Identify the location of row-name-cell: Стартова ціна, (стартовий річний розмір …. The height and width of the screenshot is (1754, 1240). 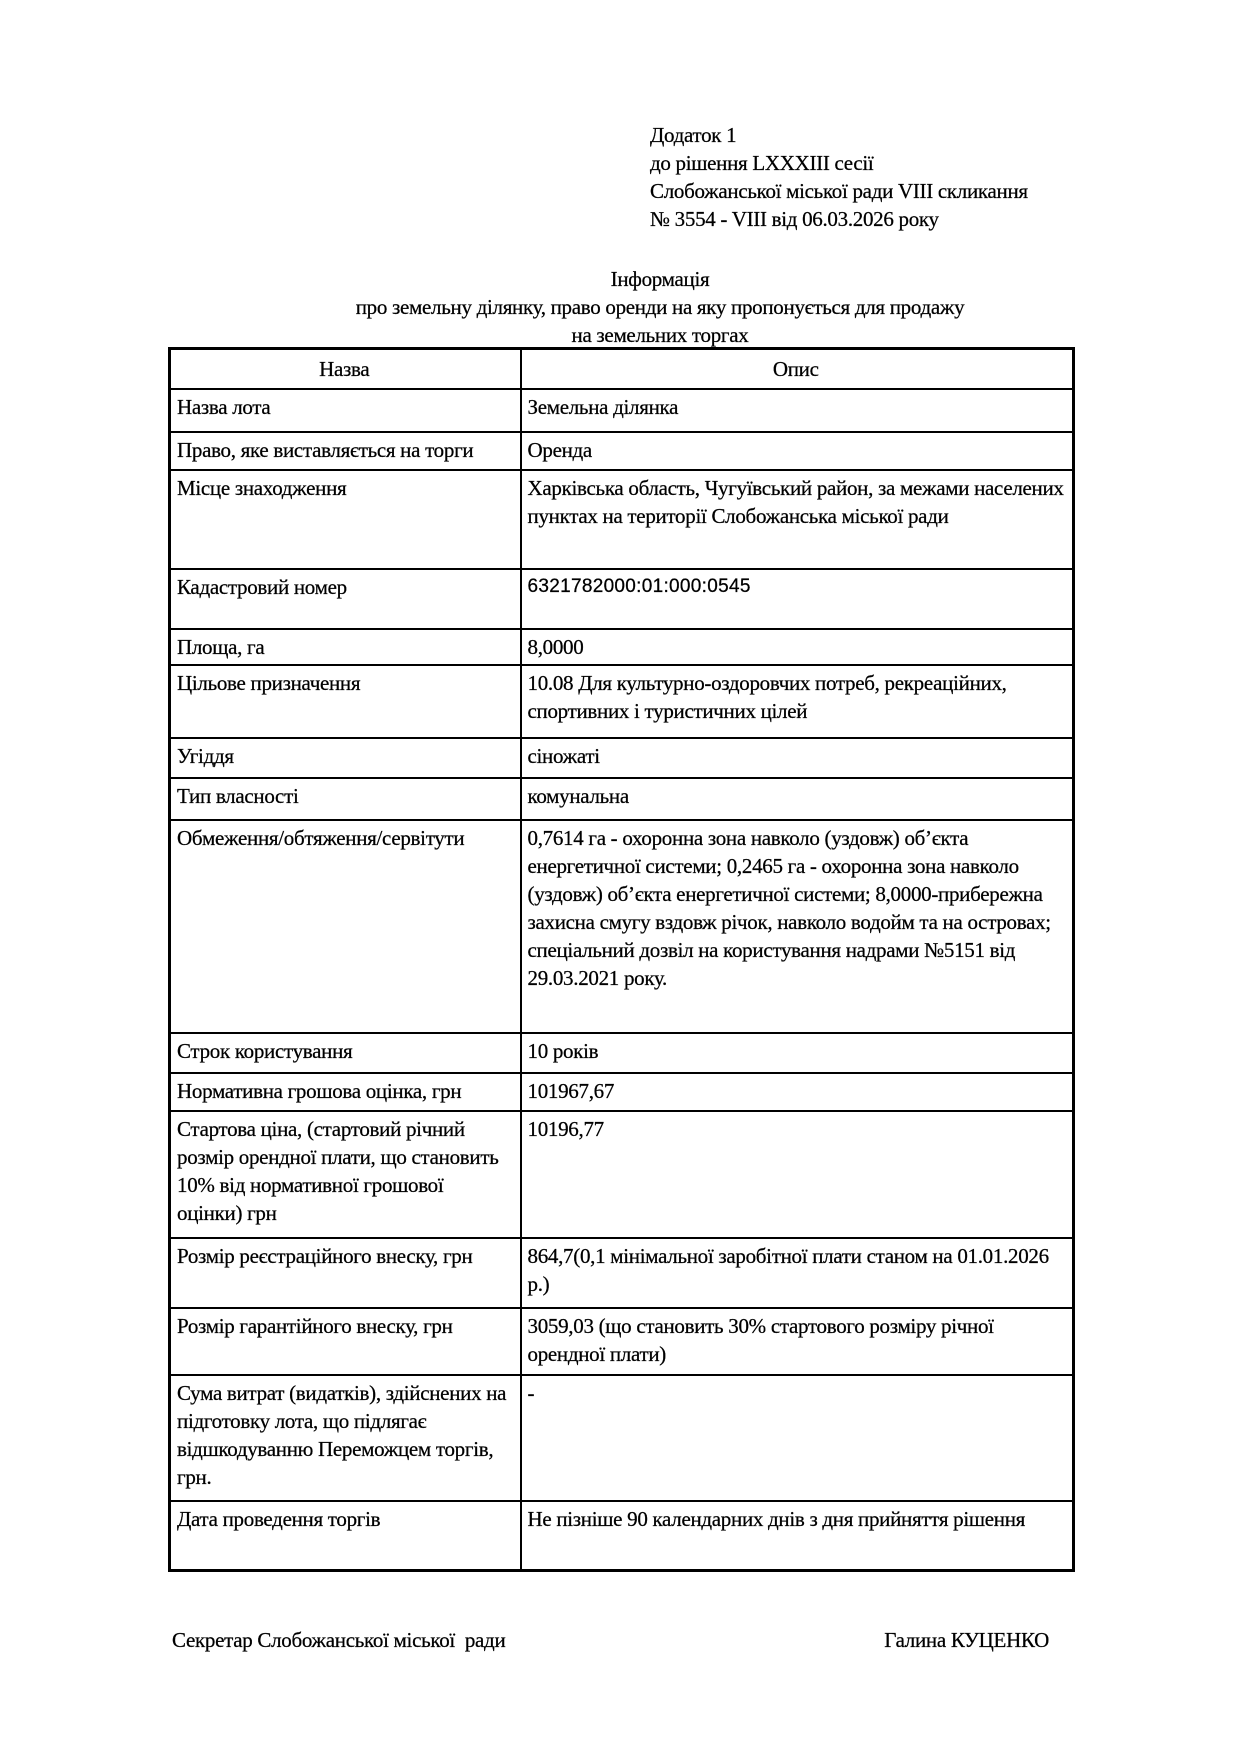
(345, 1174).